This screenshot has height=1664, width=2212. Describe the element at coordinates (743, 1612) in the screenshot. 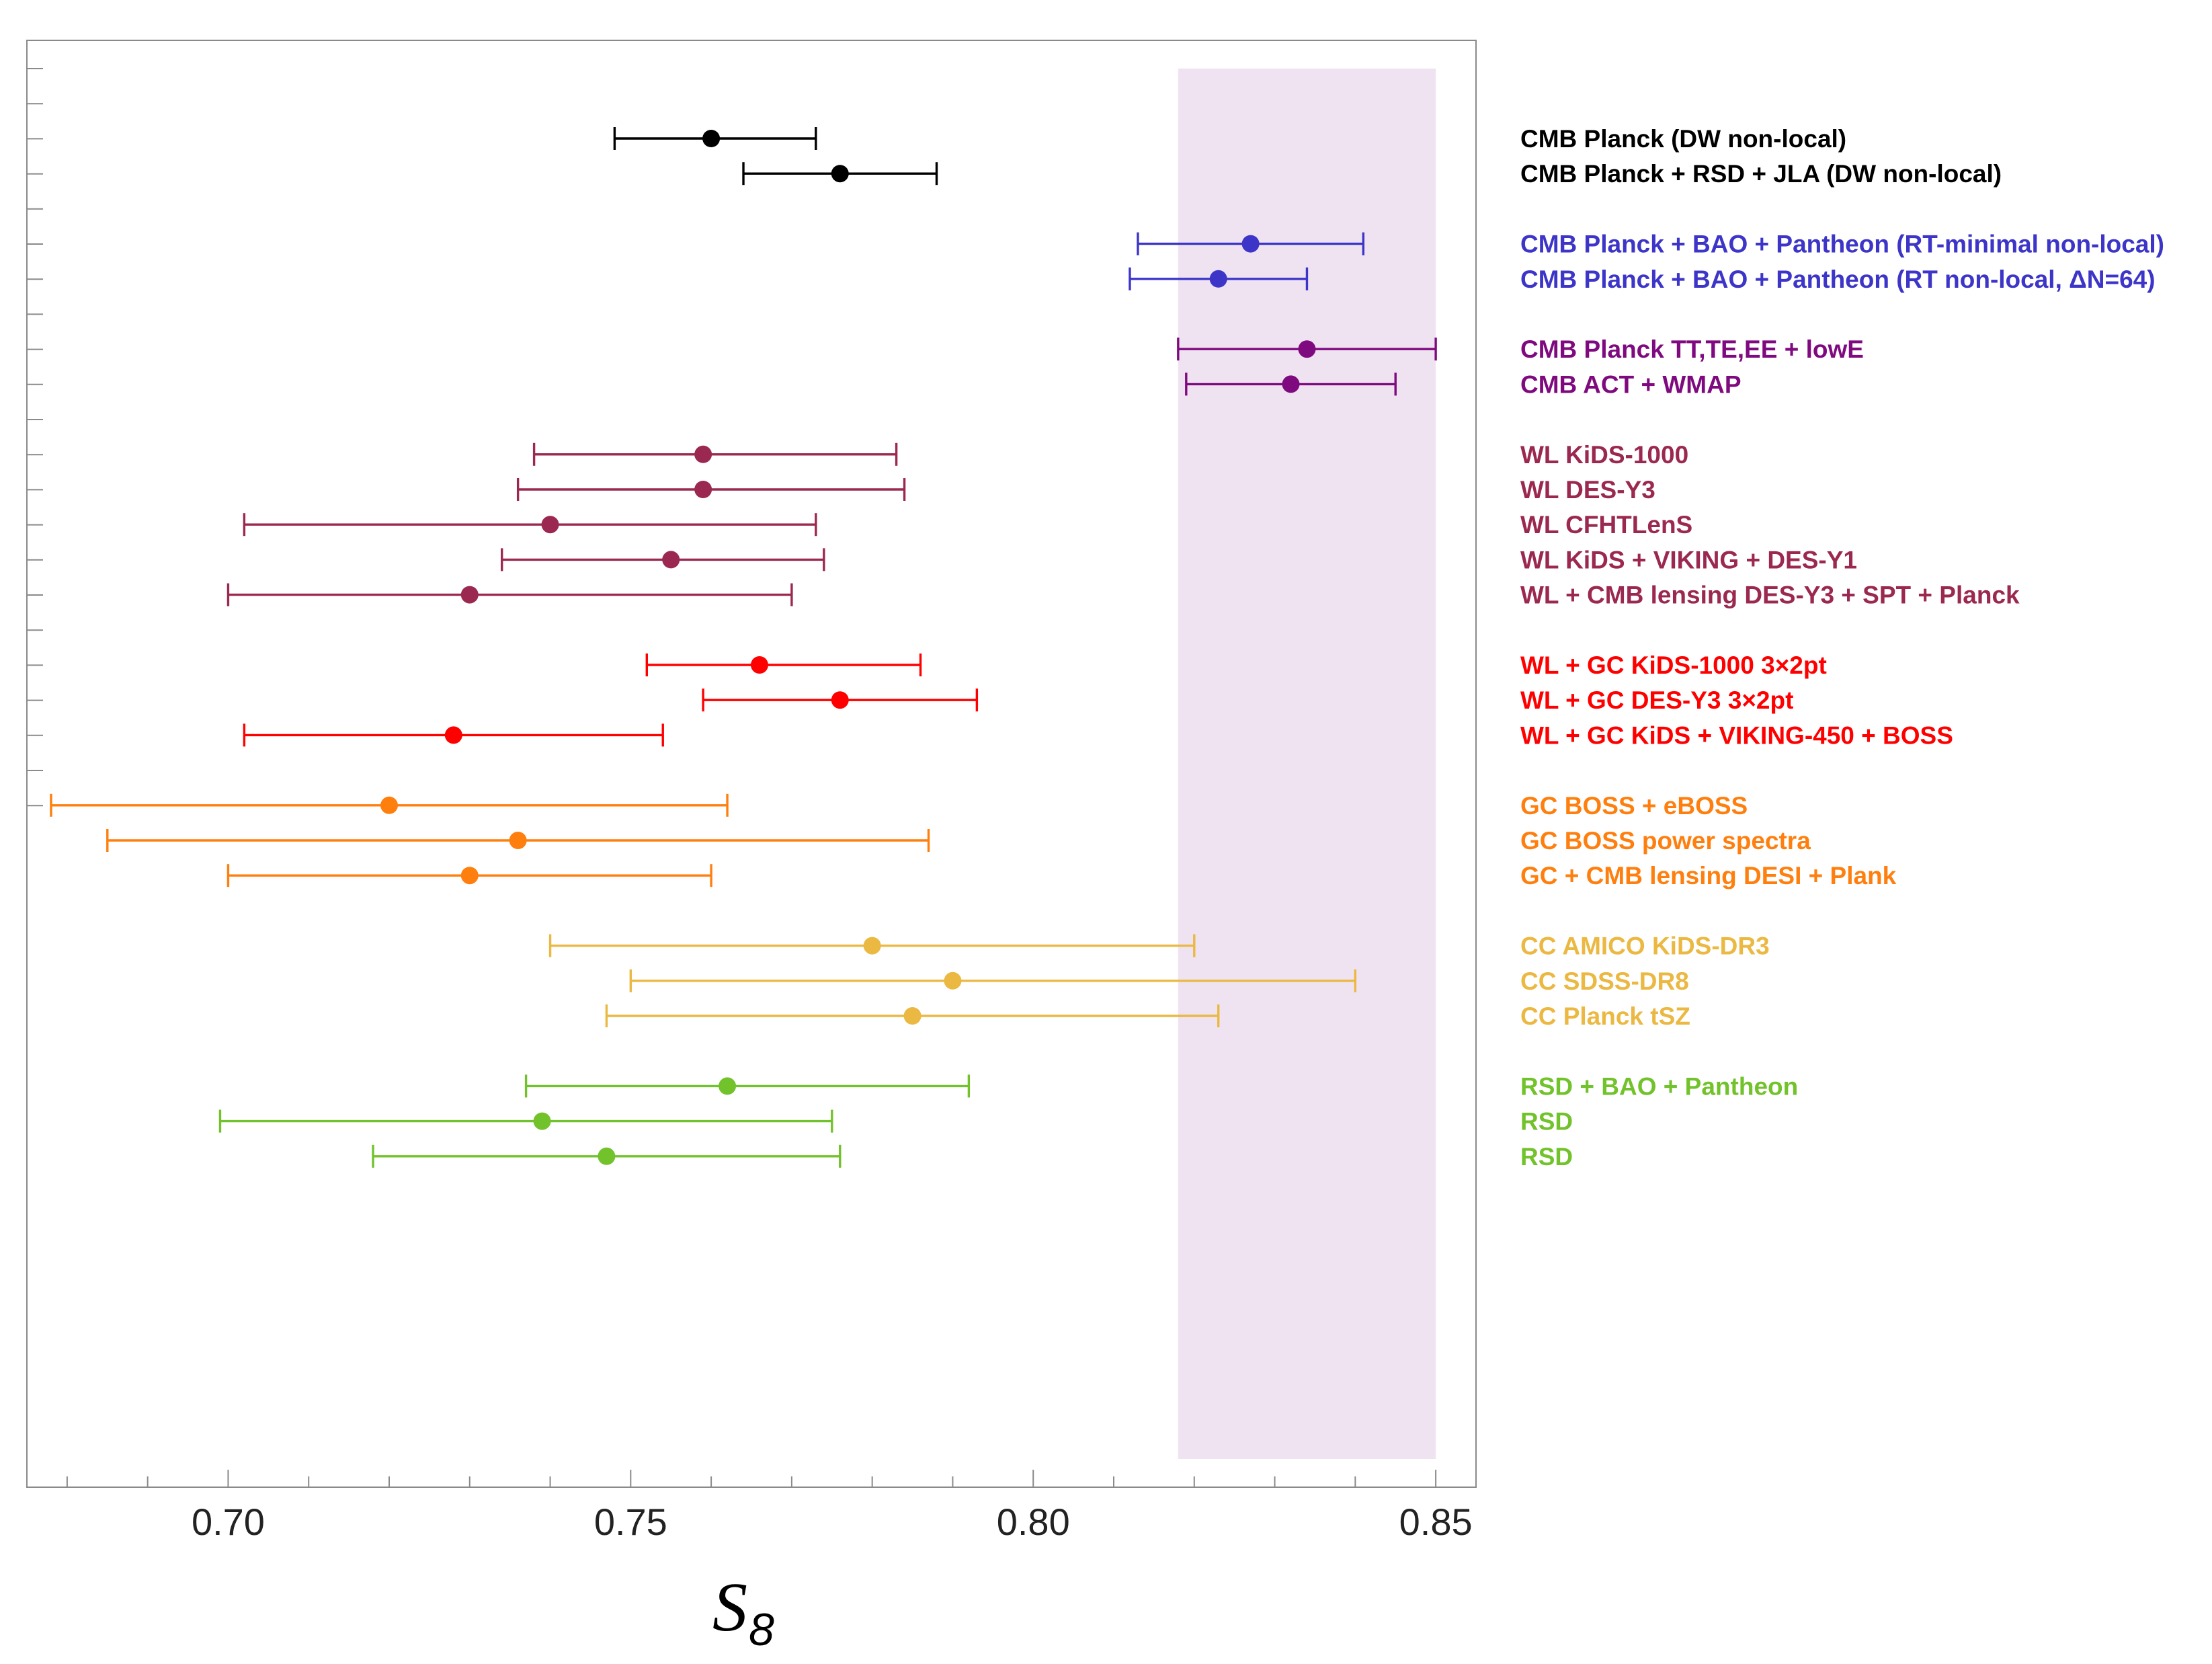

I see `x-axis-title: S8` at that location.